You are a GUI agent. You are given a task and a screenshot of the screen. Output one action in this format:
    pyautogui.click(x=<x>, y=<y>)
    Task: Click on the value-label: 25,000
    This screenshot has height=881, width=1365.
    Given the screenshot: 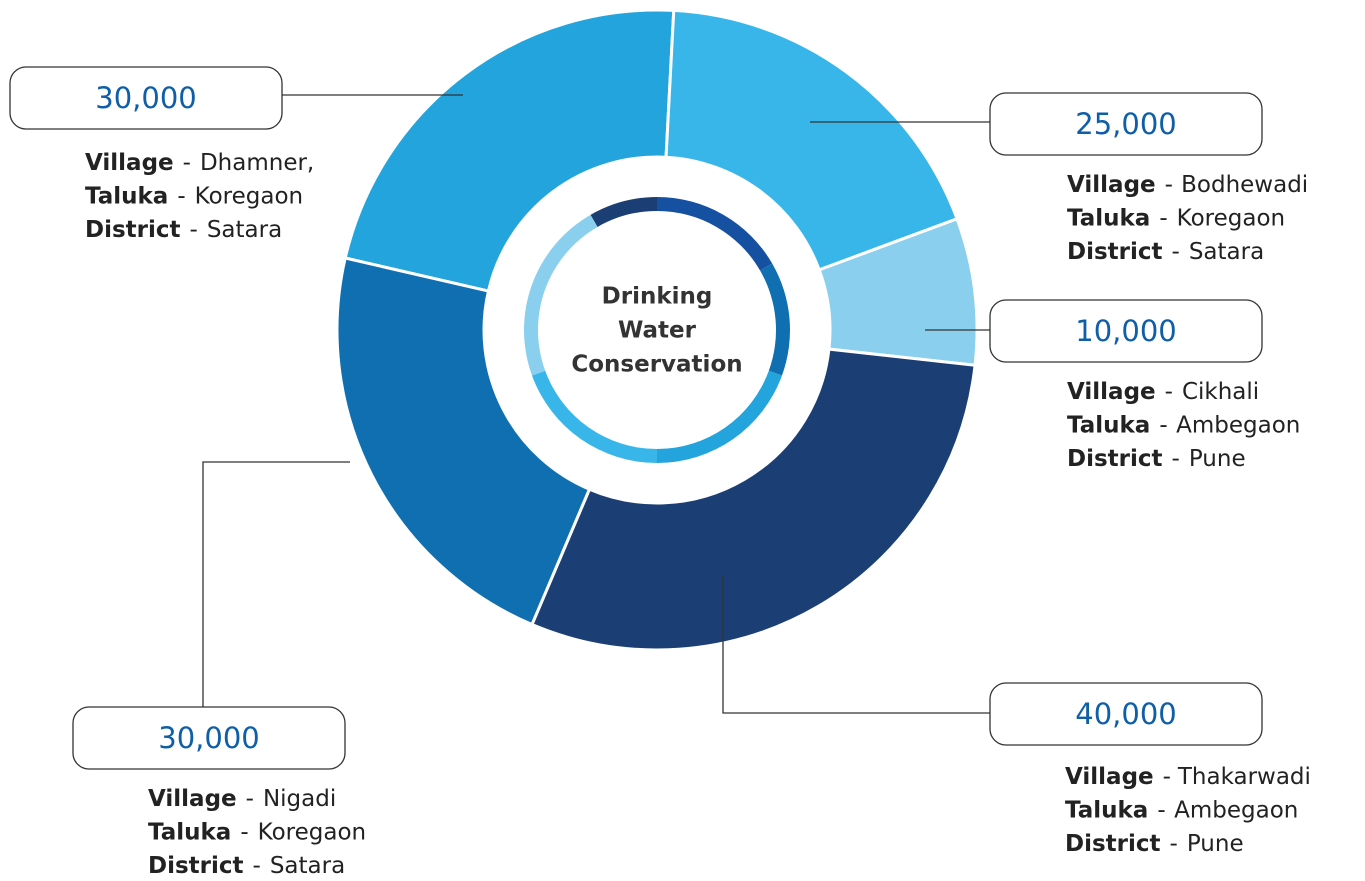 What is the action you would take?
    pyautogui.click(x=1125, y=124)
    